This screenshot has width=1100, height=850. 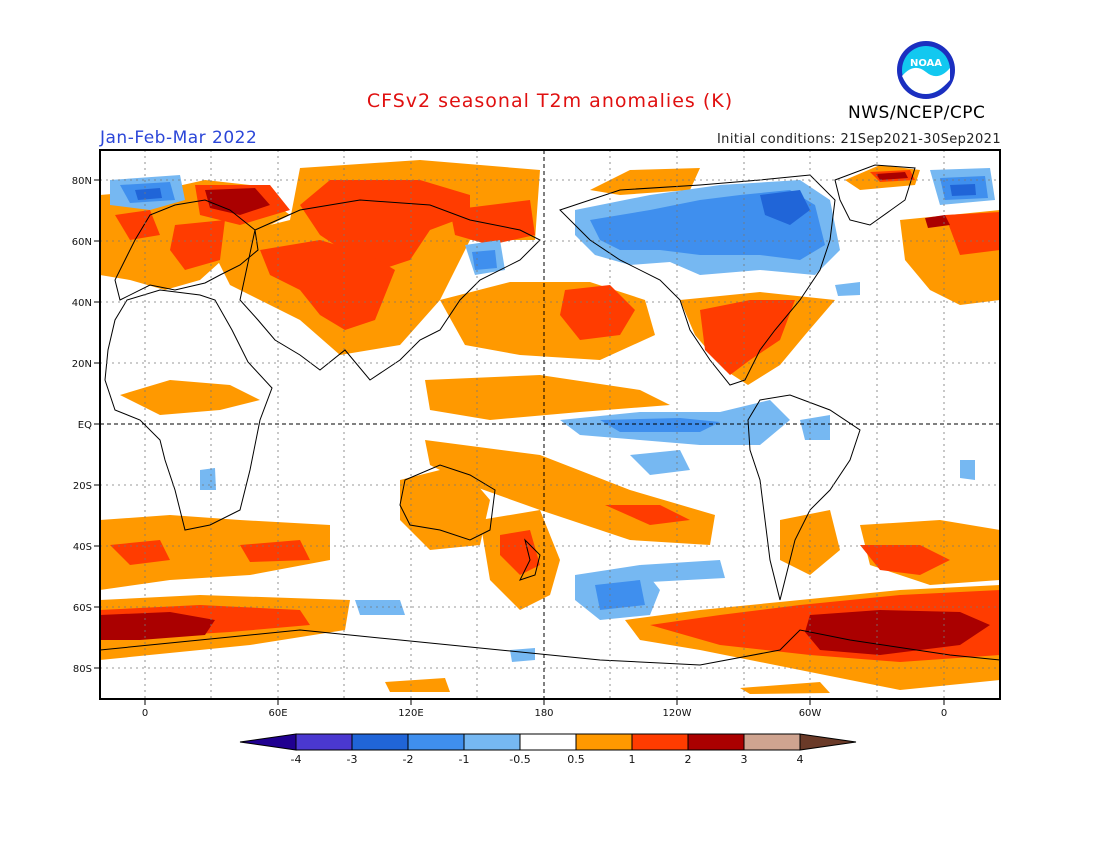 I want to click on colorbar-label: 3, so click(x=744, y=759).